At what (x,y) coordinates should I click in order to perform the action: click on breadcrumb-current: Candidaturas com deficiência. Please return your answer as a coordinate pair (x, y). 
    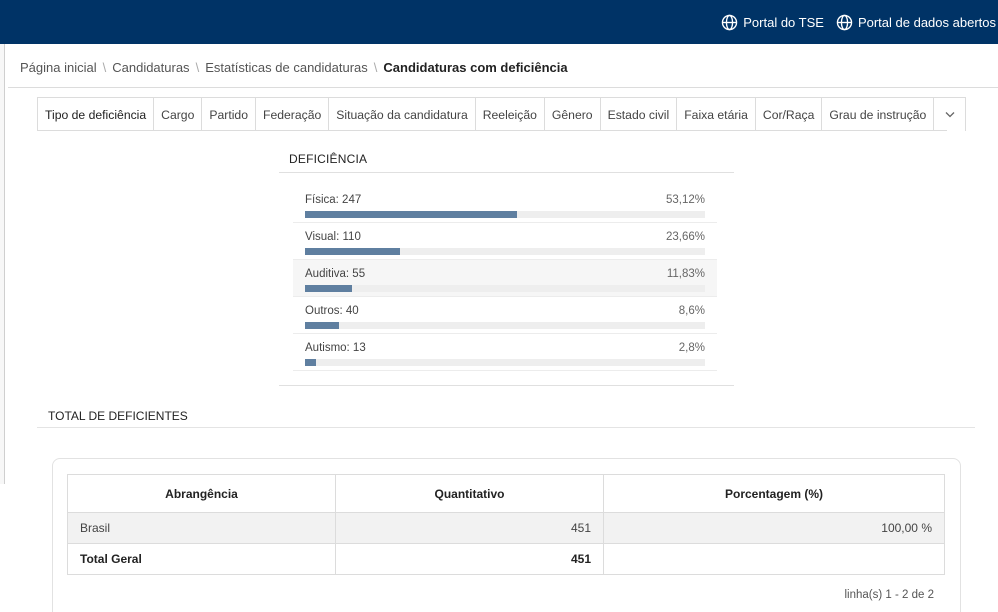
    Looking at the image, I should click on (475, 67).